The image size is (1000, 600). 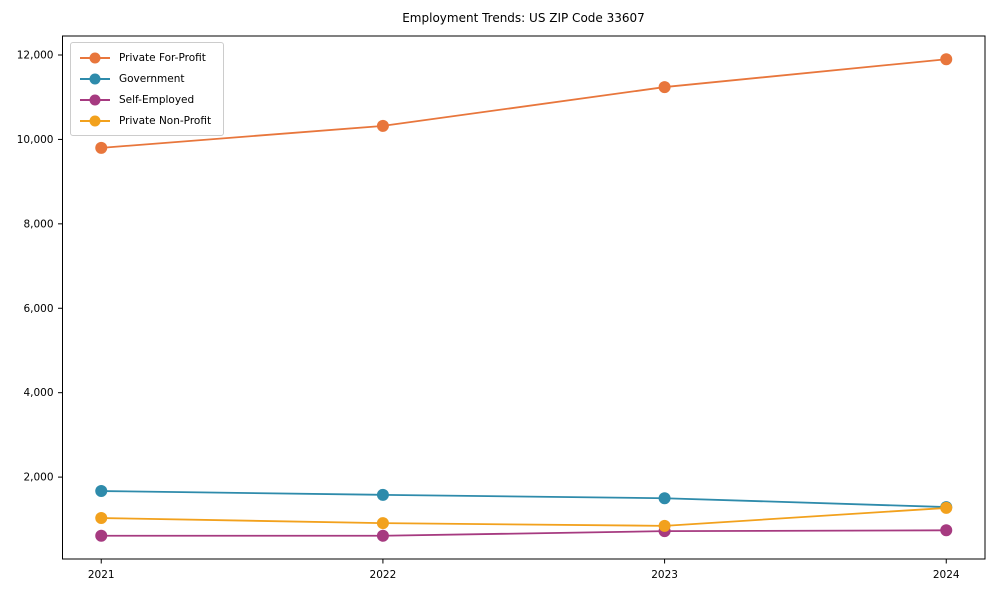 I want to click on data-point-self-employed-2021, so click(x=101, y=535).